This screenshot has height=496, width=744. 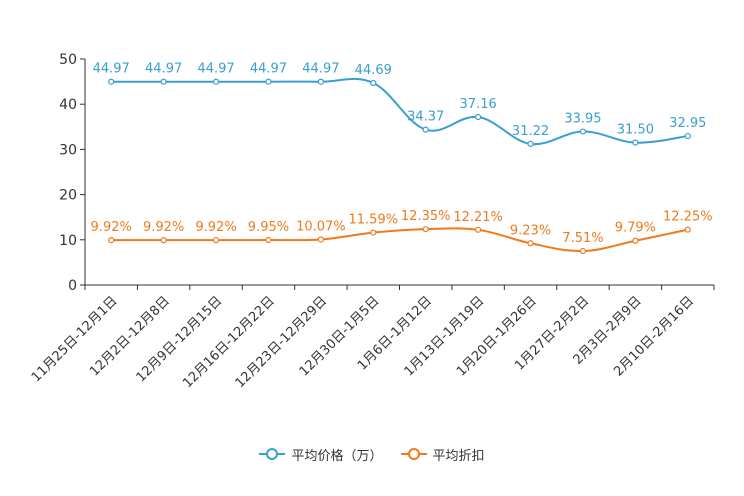 I want to click on x-tick-label: 11月25日-12月1日, so click(x=75, y=340).